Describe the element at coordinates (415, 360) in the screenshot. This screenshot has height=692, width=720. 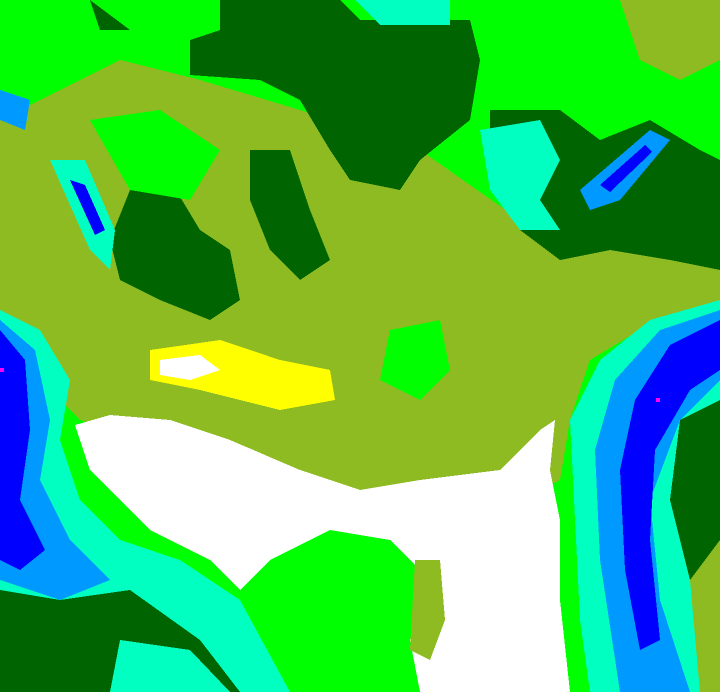
I see `region-green-center` at that location.